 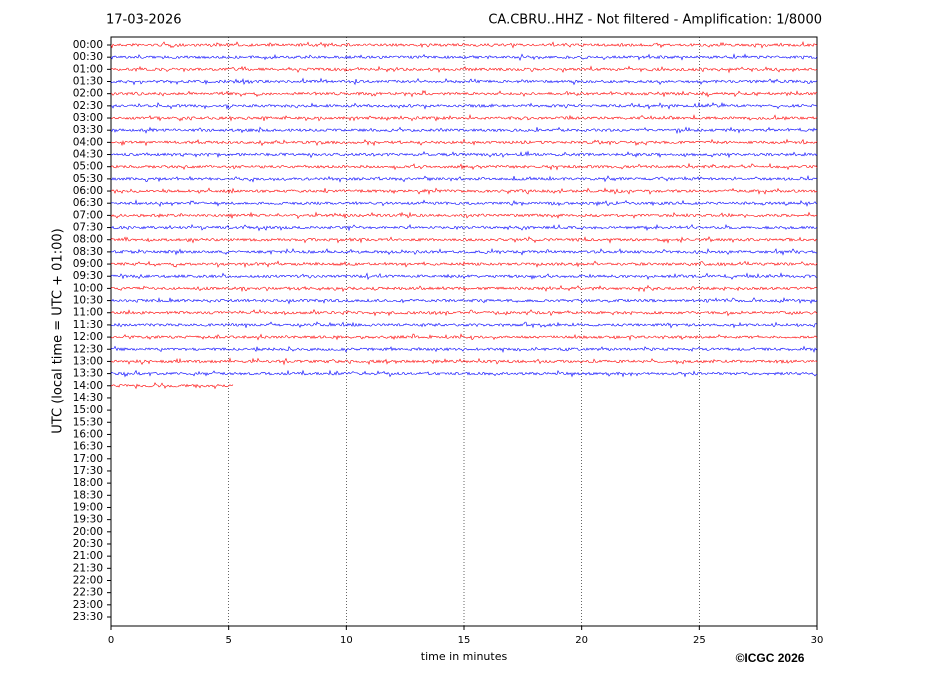 I want to click on y-tick-label: 04:00, so click(x=88, y=142).